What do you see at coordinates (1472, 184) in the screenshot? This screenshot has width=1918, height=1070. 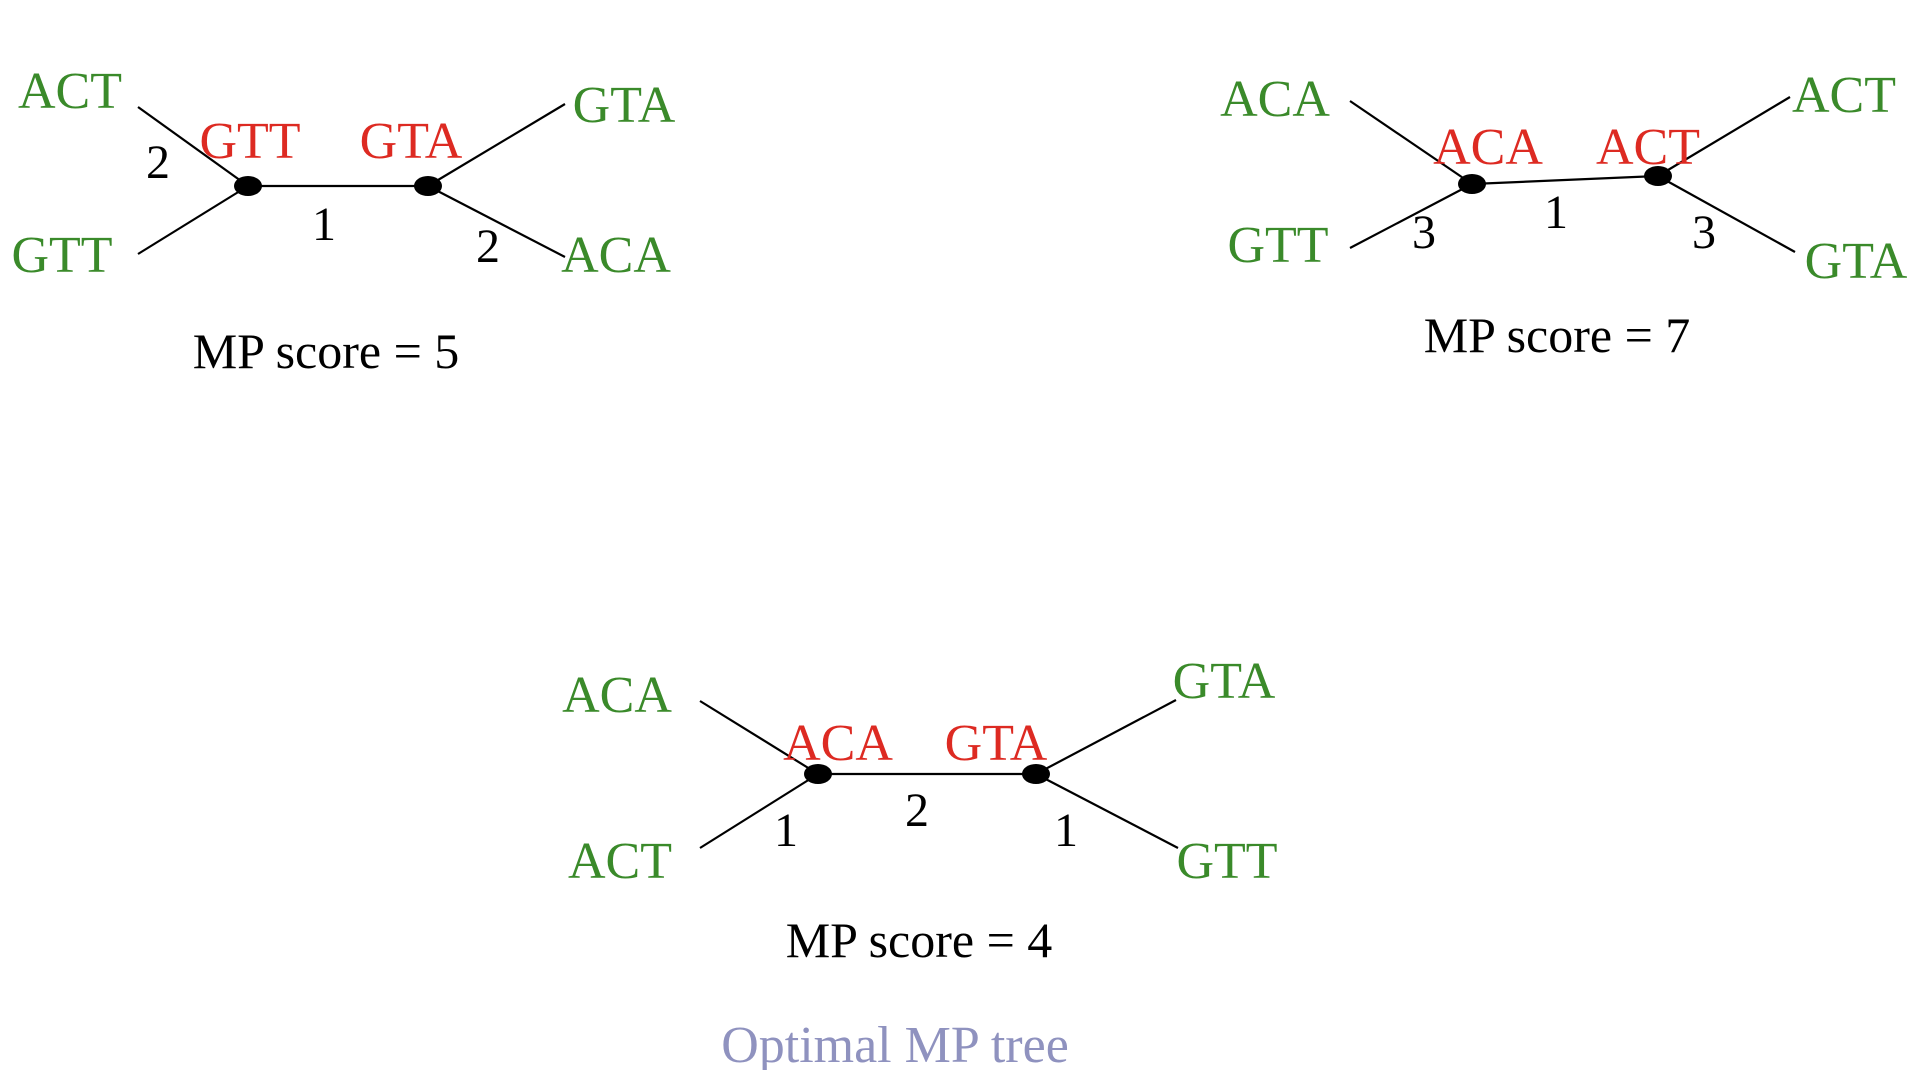 I see `tree-2-node-left` at bounding box center [1472, 184].